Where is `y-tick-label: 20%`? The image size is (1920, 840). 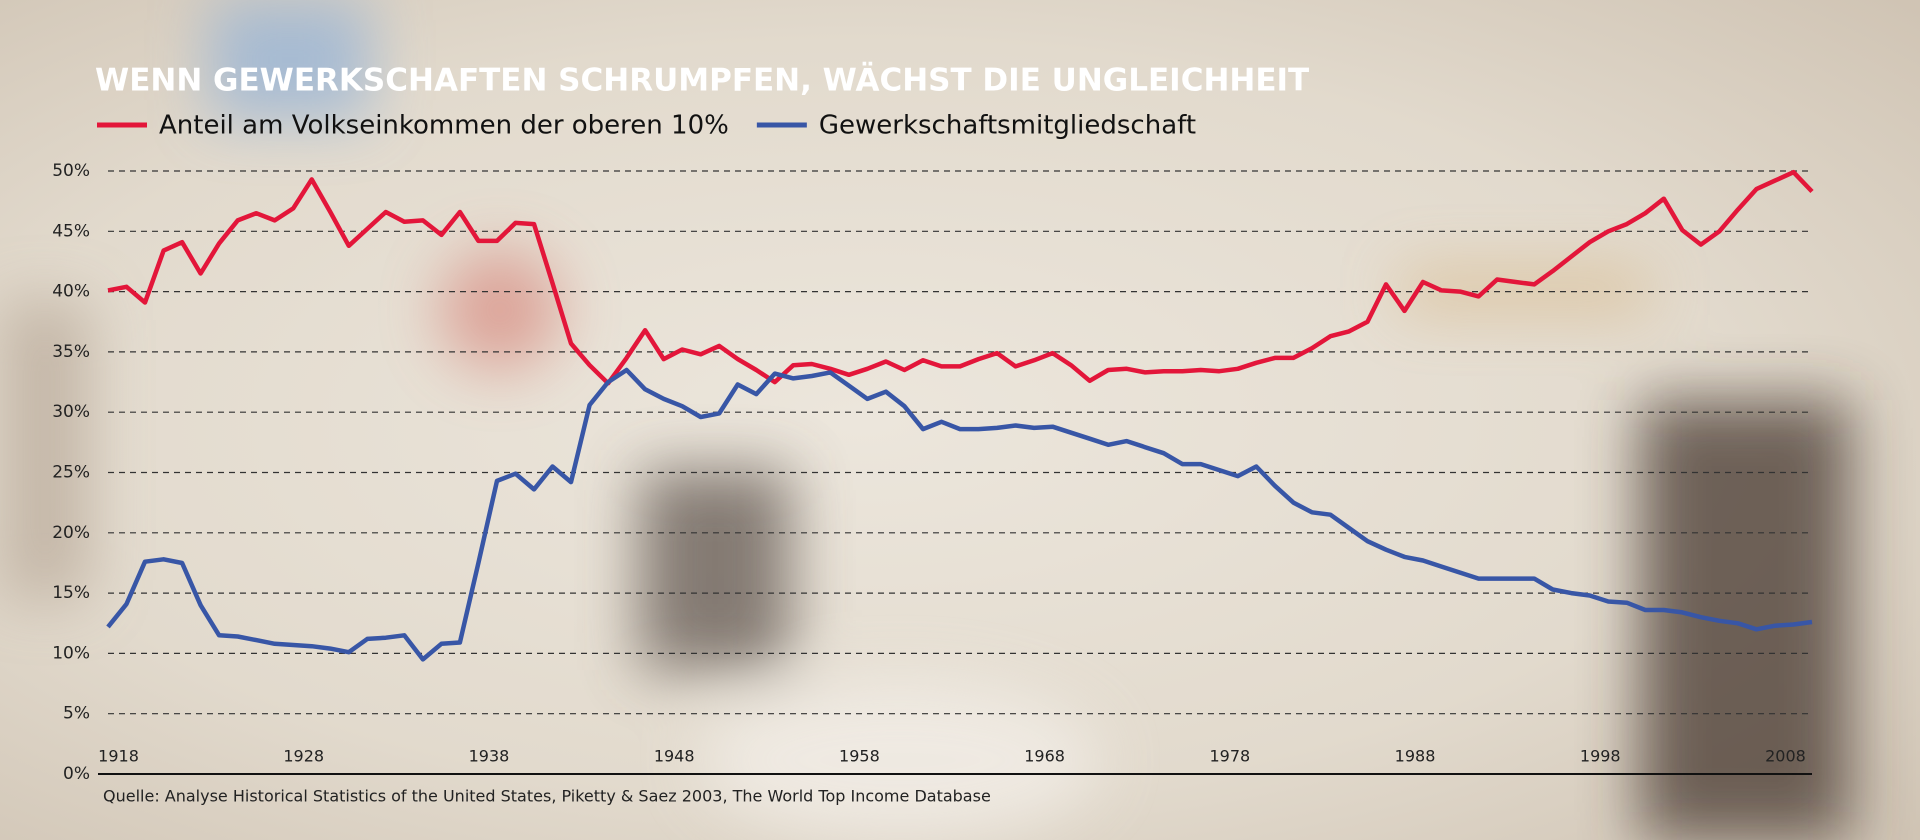 y-tick-label: 20% is located at coordinates (71, 533).